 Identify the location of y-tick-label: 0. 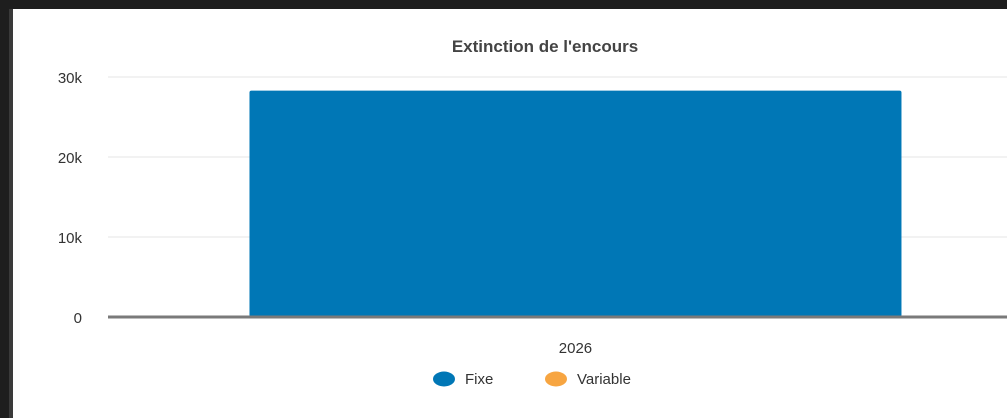
(78, 318).